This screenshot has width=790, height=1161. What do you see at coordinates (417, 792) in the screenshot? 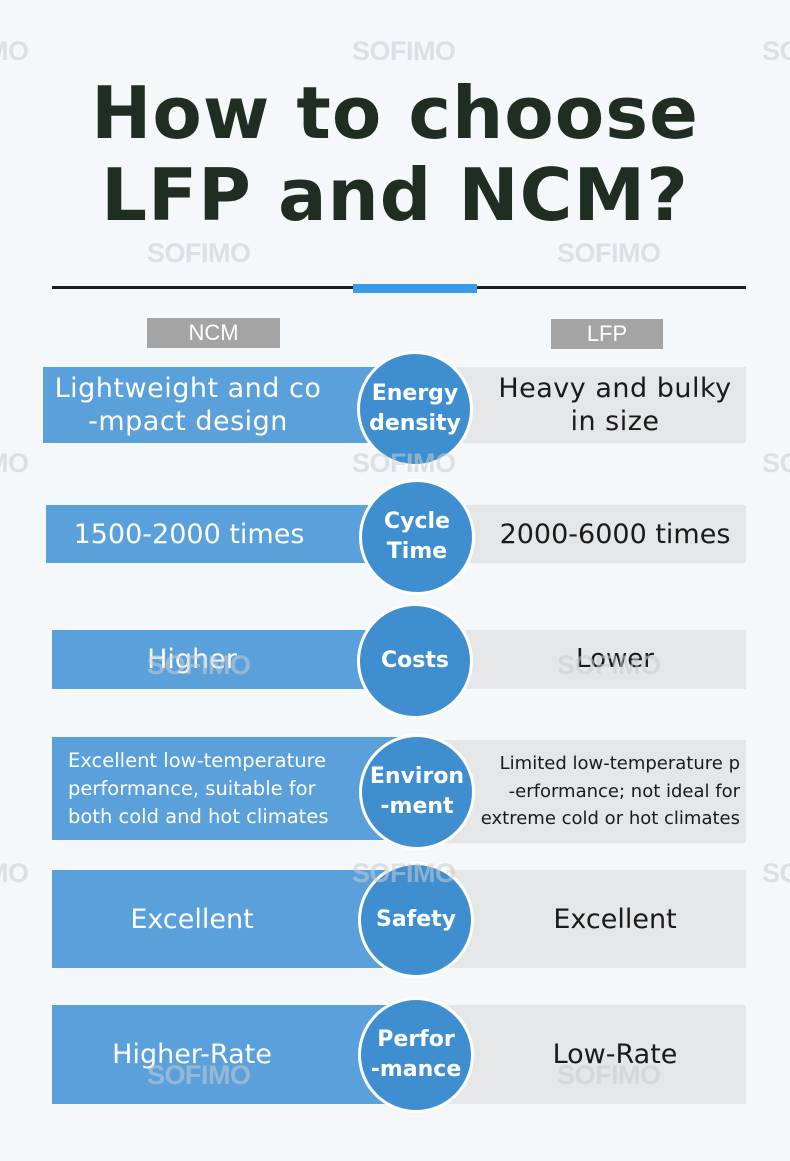
I see `category-environment: Environ -ment` at bounding box center [417, 792].